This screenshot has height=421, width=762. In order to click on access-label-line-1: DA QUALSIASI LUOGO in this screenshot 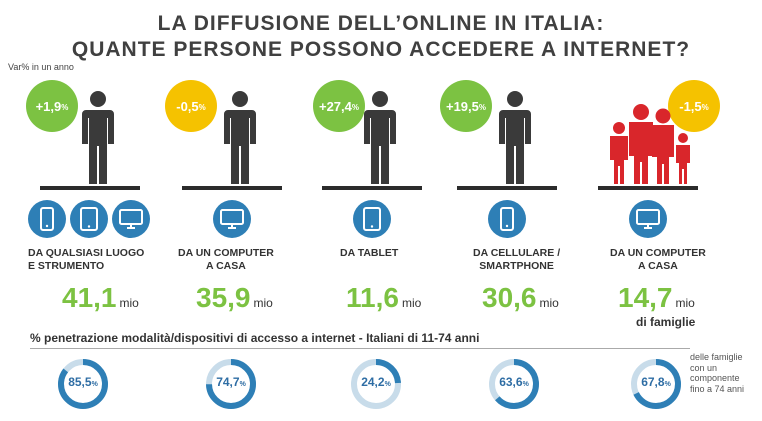, I will do `click(86, 253)`.